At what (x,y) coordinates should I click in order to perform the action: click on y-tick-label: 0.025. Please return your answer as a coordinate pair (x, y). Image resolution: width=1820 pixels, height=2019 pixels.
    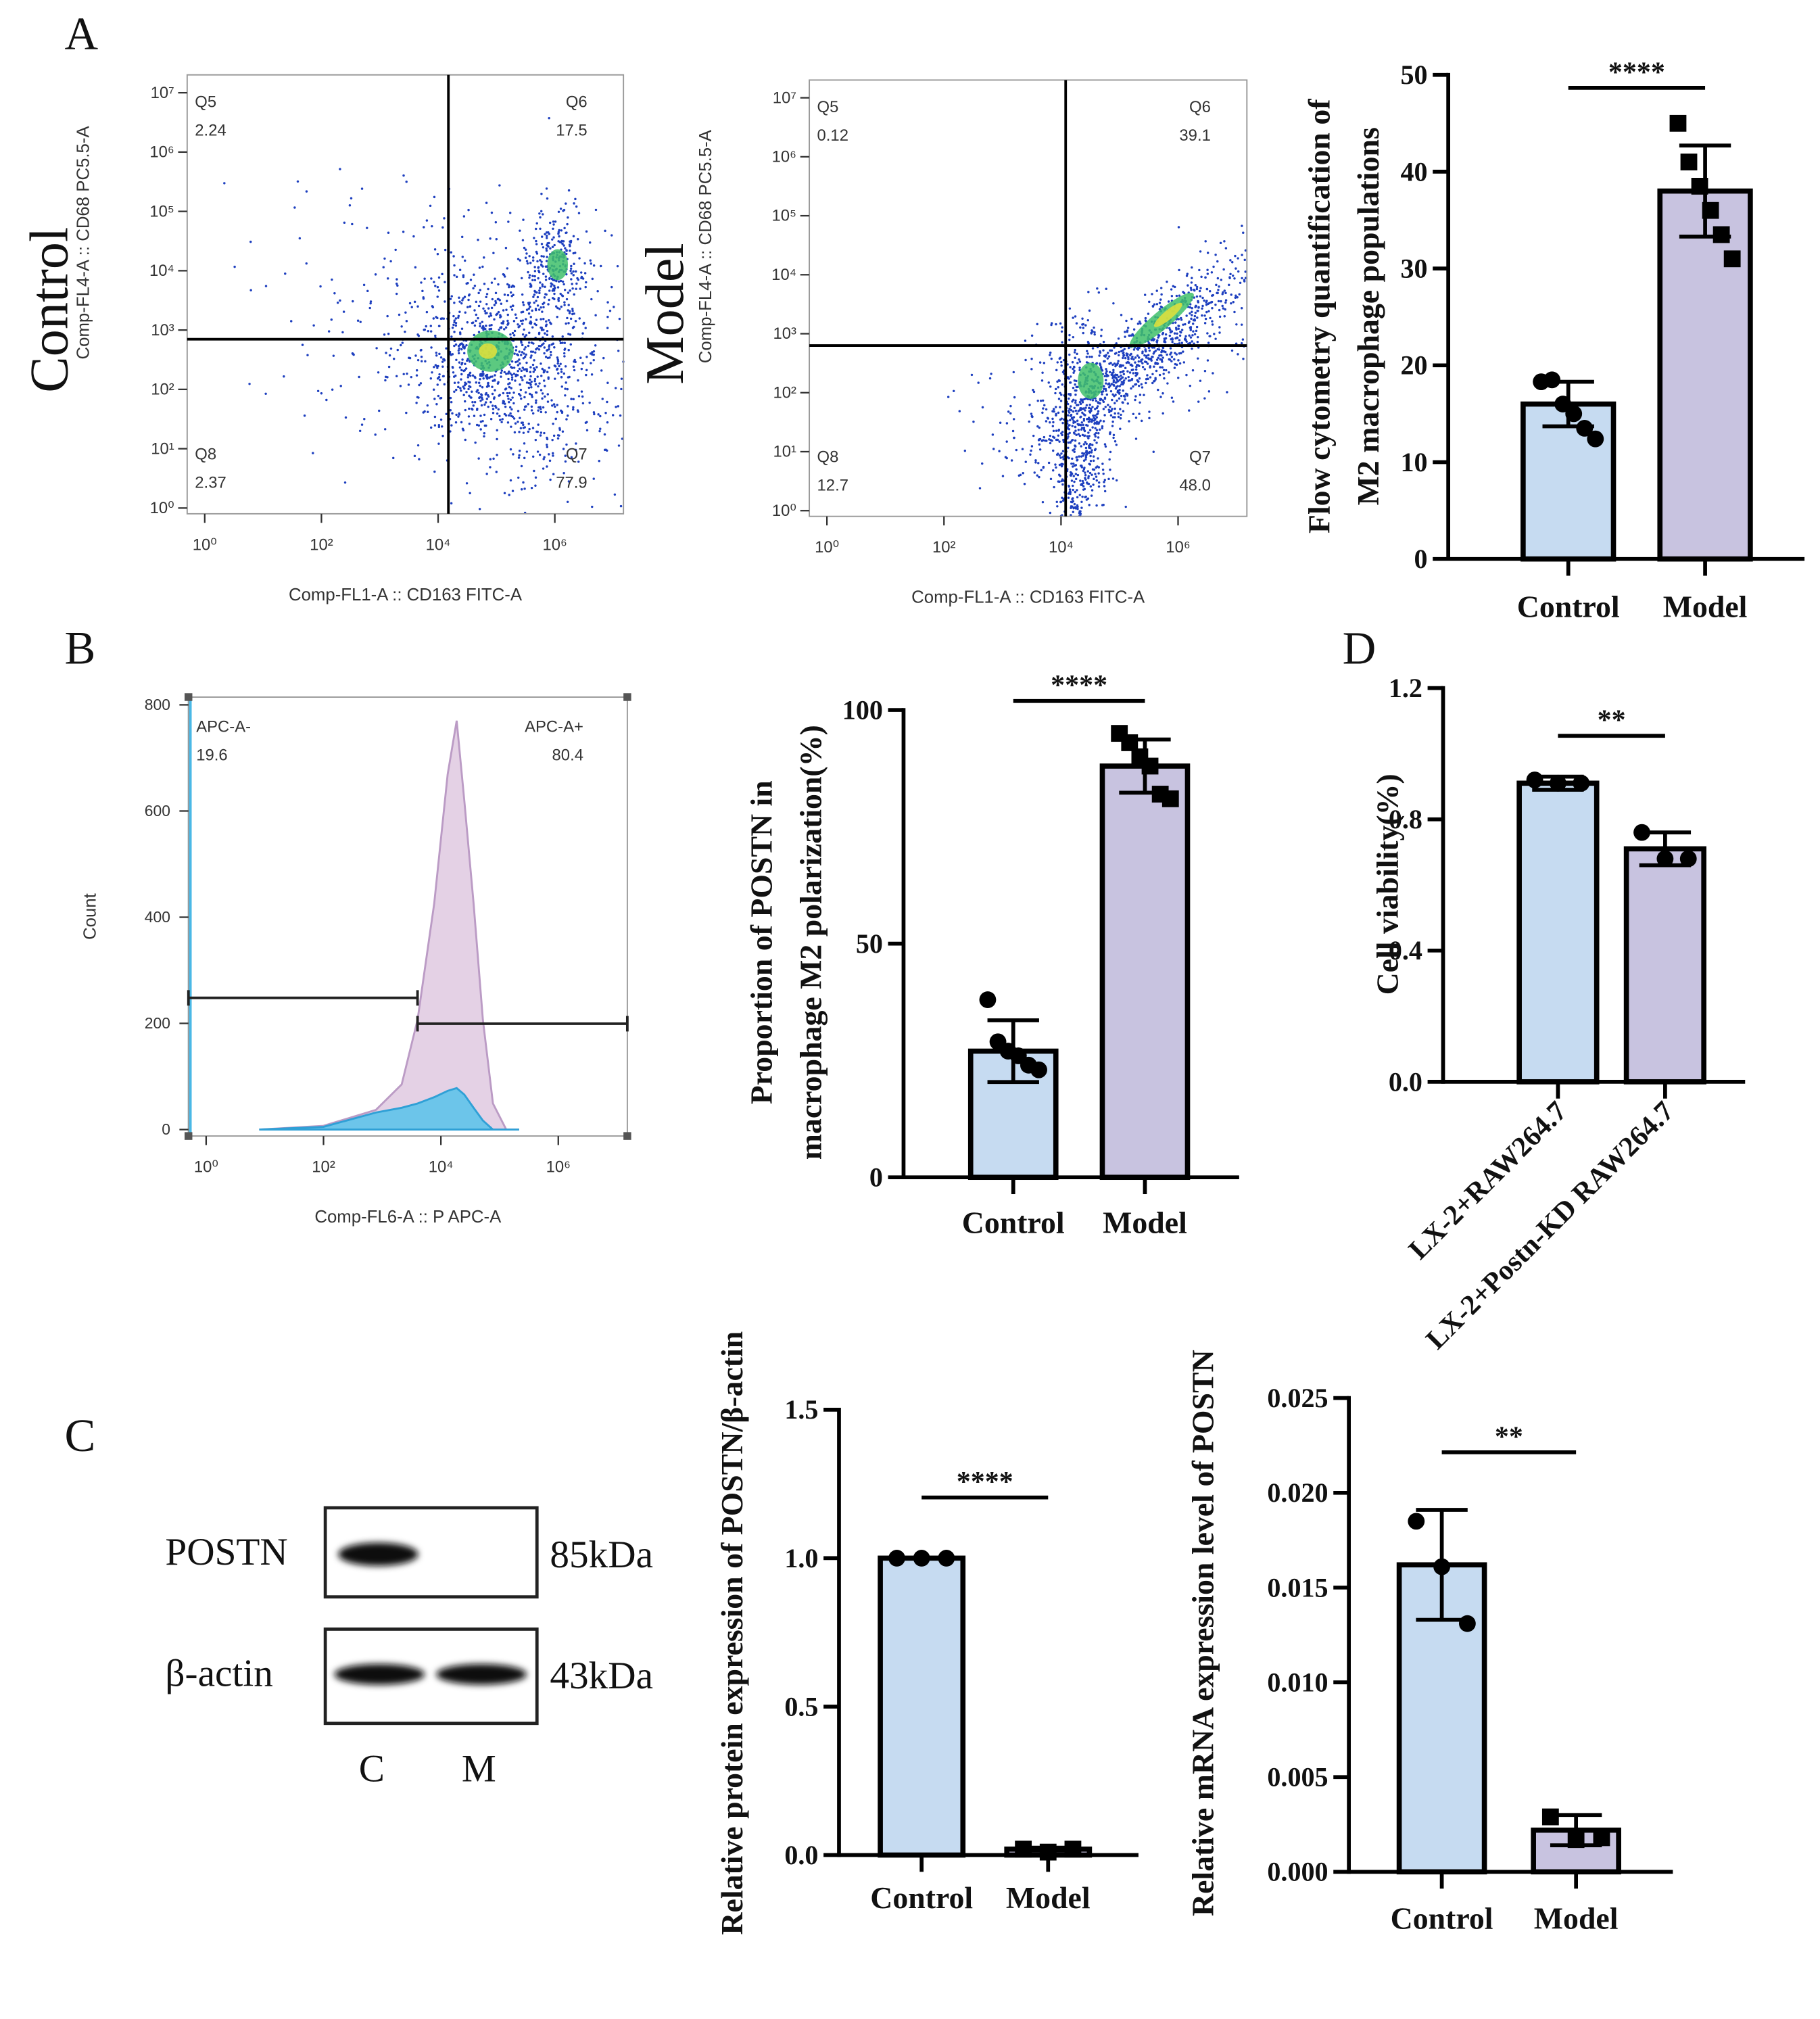
    Looking at the image, I should click on (1298, 1398).